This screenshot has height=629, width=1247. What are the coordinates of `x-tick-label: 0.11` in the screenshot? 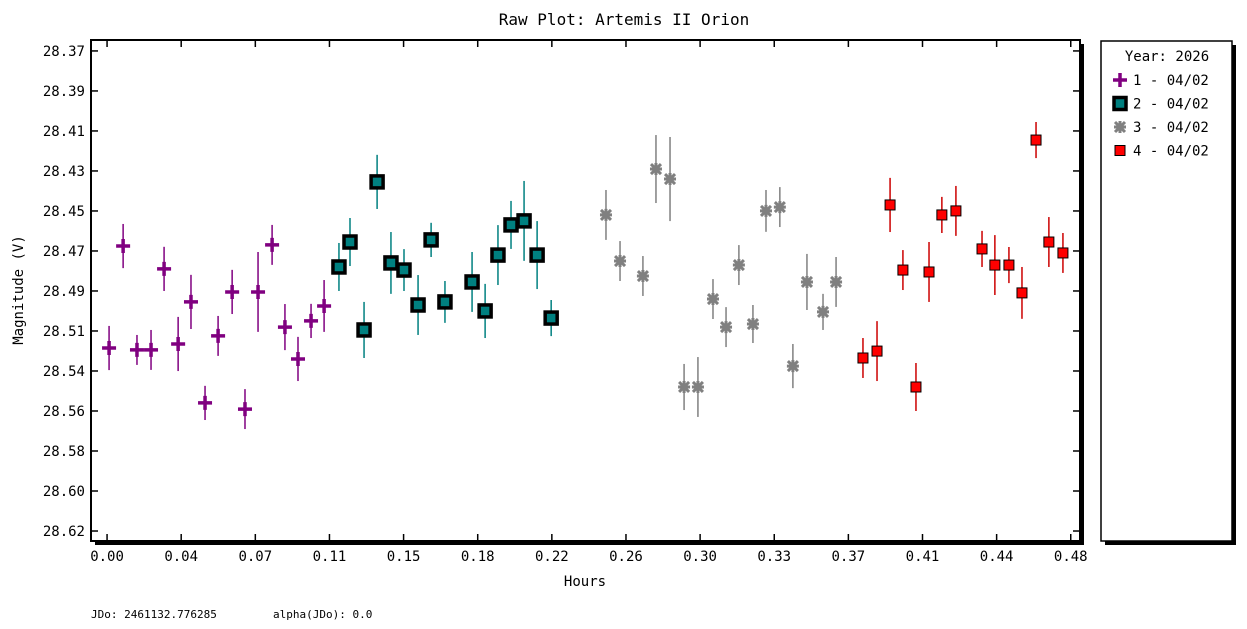 It's located at (330, 557).